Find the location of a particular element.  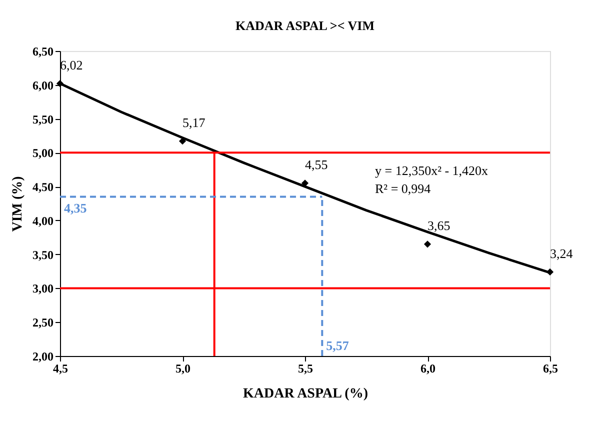

data-label: 3,24 is located at coordinates (562, 253).